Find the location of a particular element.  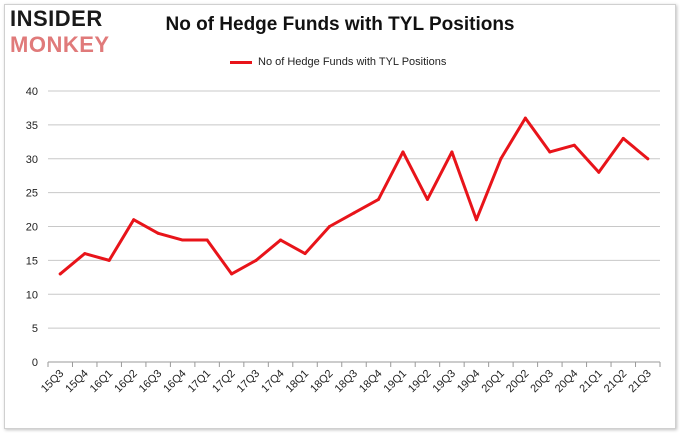

y-tick-label: 35 is located at coordinates (32, 126).